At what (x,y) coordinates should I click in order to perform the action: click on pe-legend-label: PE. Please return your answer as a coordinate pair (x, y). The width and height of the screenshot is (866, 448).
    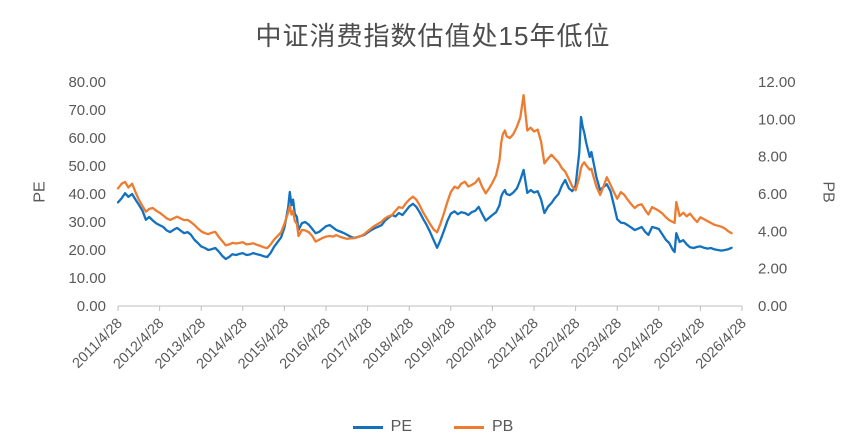
    Looking at the image, I should click on (401, 426).